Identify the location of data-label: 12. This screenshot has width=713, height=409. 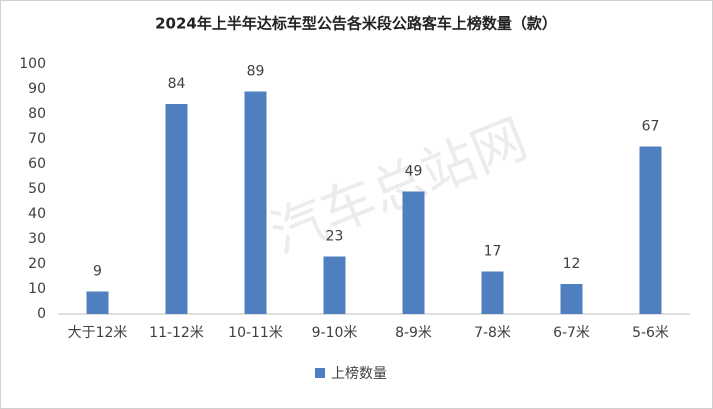
(572, 264).